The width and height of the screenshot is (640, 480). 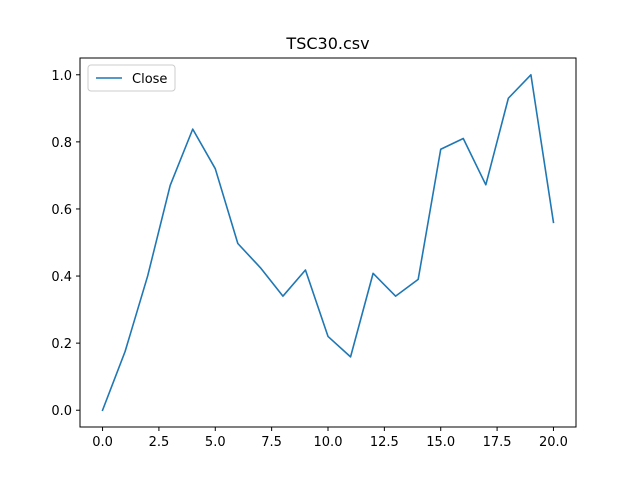 I want to click on x-tick-label: 17.5, so click(x=497, y=442).